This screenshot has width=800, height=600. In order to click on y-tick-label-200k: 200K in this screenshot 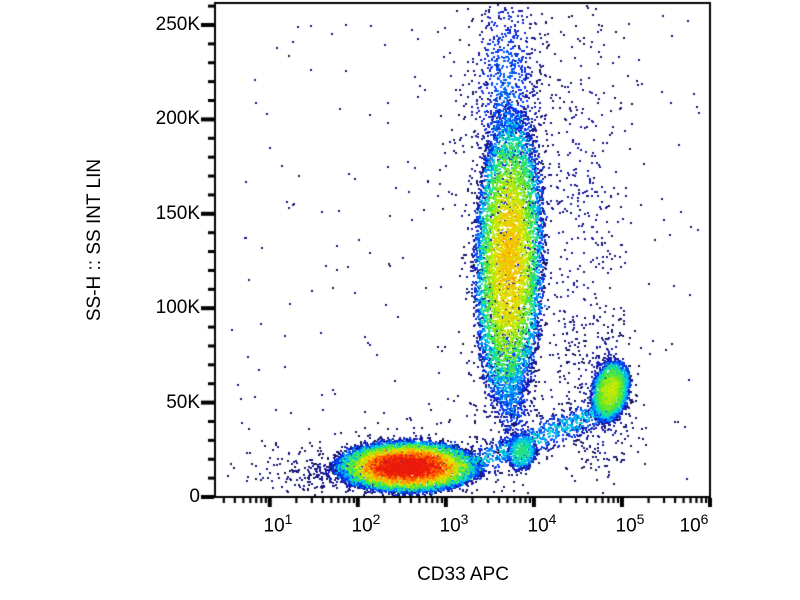, I will do `click(177, 118)`.